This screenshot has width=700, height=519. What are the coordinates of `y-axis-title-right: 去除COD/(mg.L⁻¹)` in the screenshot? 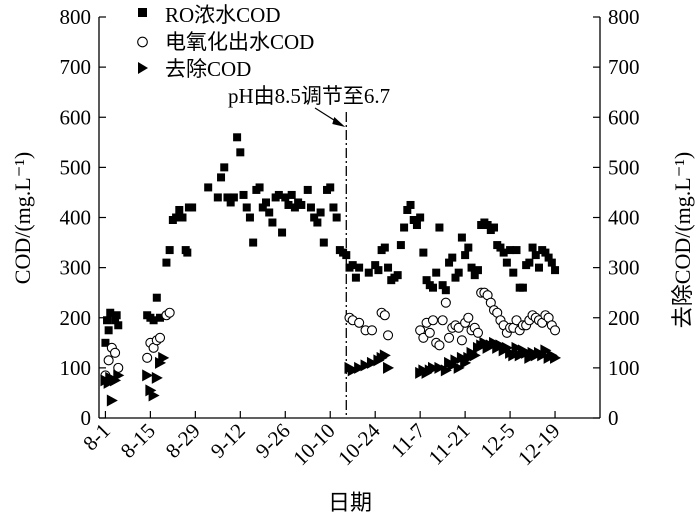 It's located at (682, 240).